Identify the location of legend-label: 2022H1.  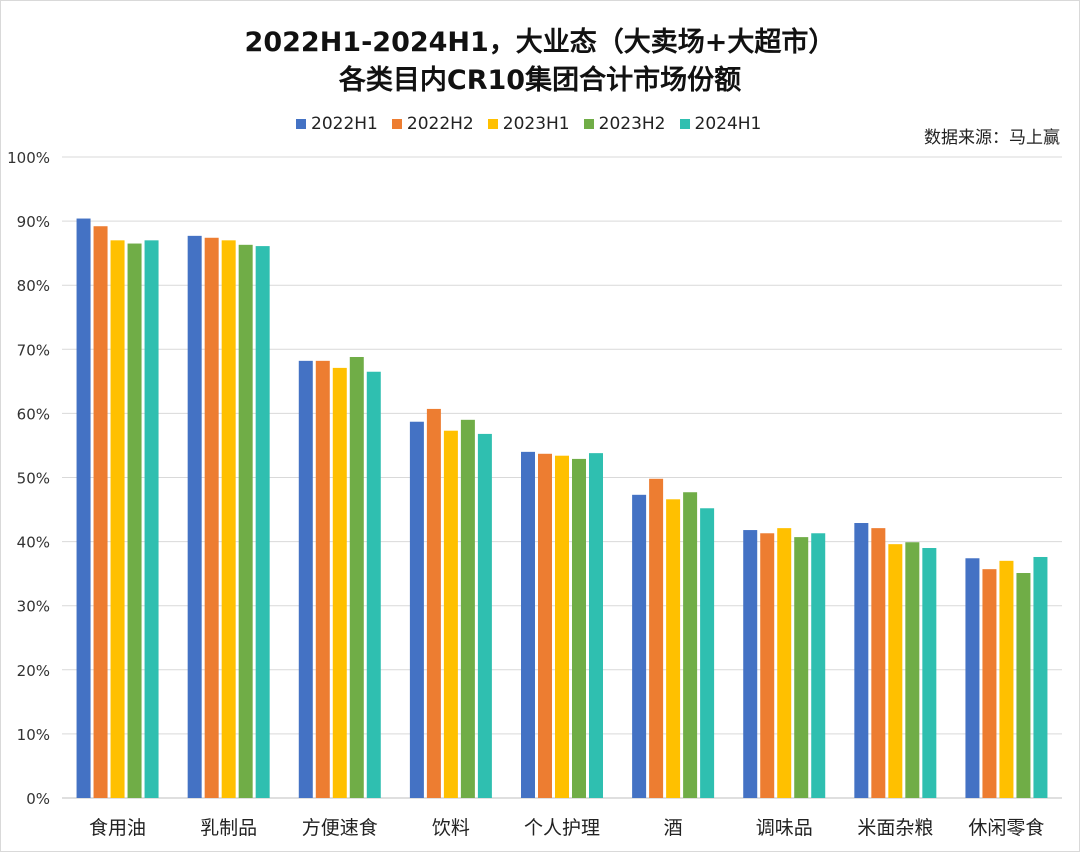
(344, 124).